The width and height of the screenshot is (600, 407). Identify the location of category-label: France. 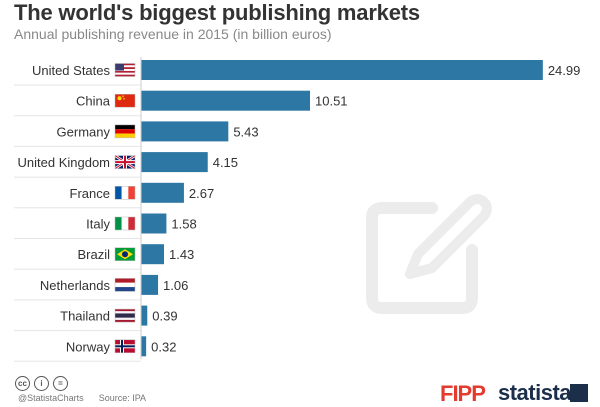
(90, 193).